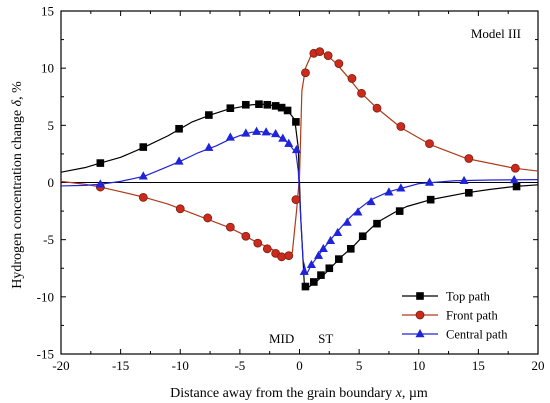 This screenshot has width=550, height=403. Describe the element at coordinates (51, 125) in the screenshot. I see `y-tick-label: 5` at that location.